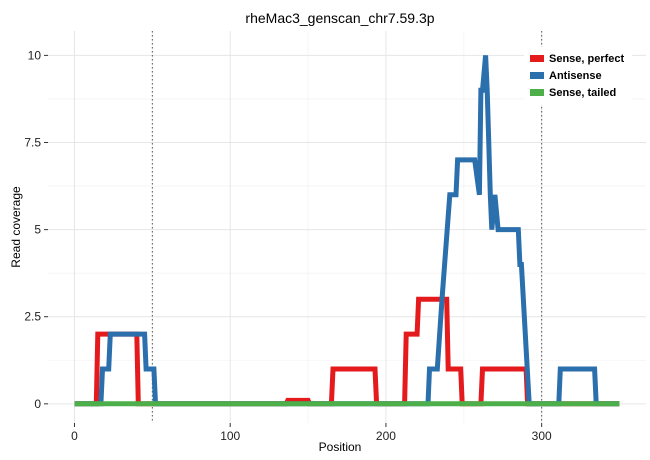  Describe the element at coordinates (74, 436) in the screenshot. I see `x-tick-label: 0` at that location.